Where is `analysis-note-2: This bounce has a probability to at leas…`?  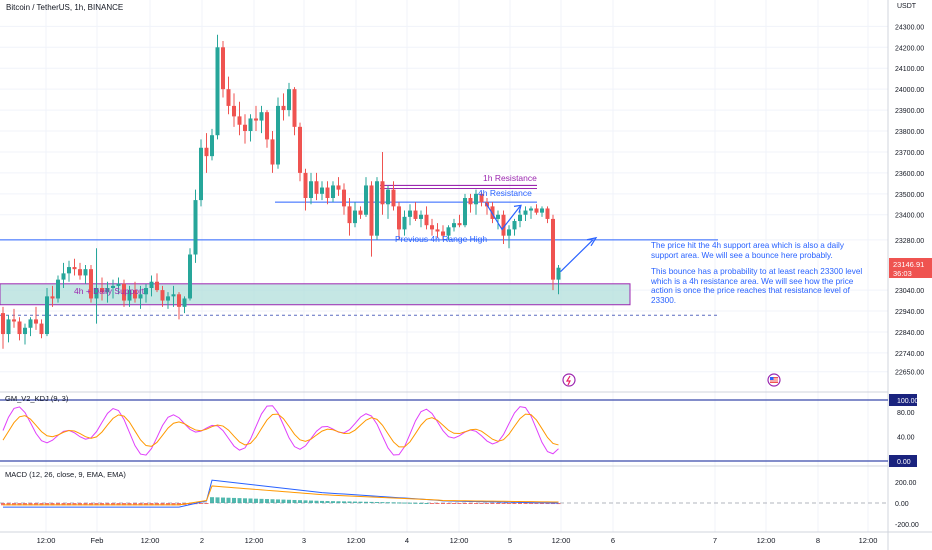
analysis-note-2: This bounce has a probability to at leas… is located at coordinates (757, 286).